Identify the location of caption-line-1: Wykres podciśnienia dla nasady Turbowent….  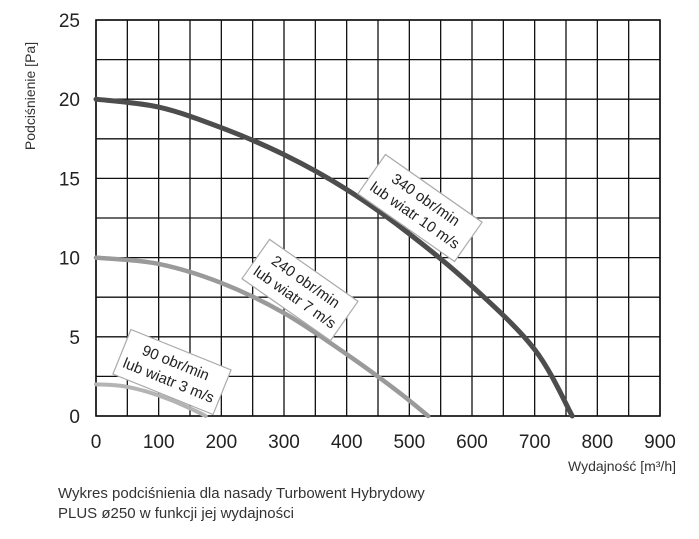
(241, 493).